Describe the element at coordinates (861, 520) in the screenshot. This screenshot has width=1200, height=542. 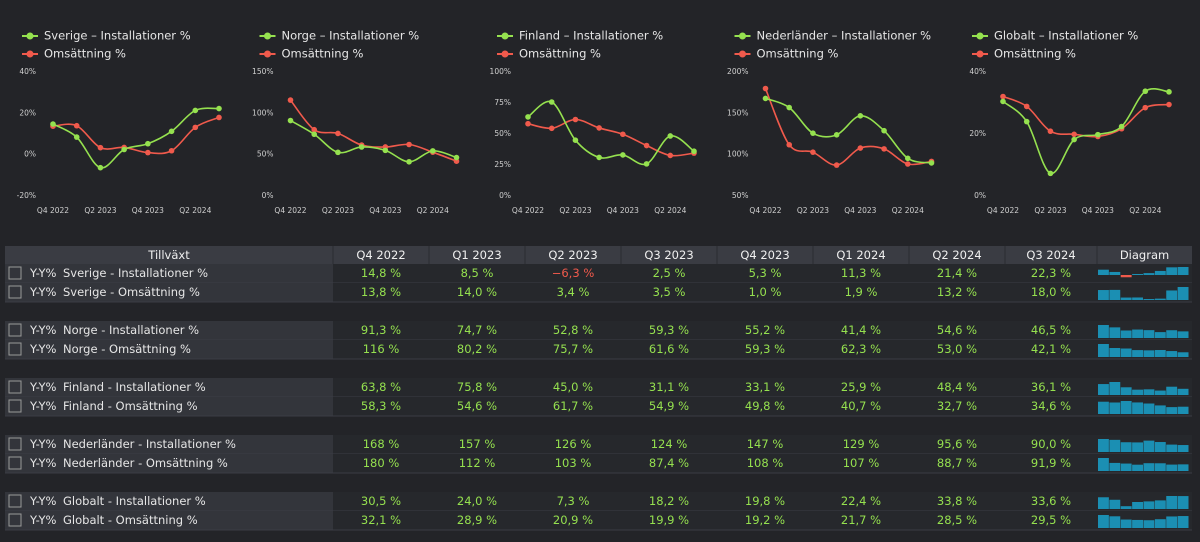
I see `value-cell: 21,7 %` at that location.